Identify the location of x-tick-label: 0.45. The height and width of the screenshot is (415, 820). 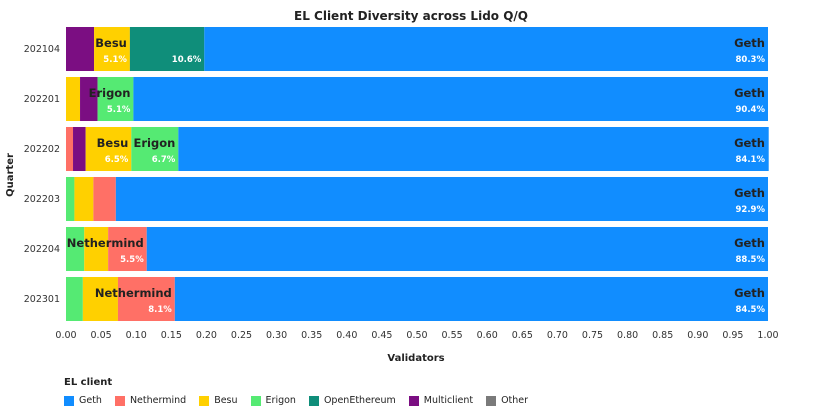
(381, 335).